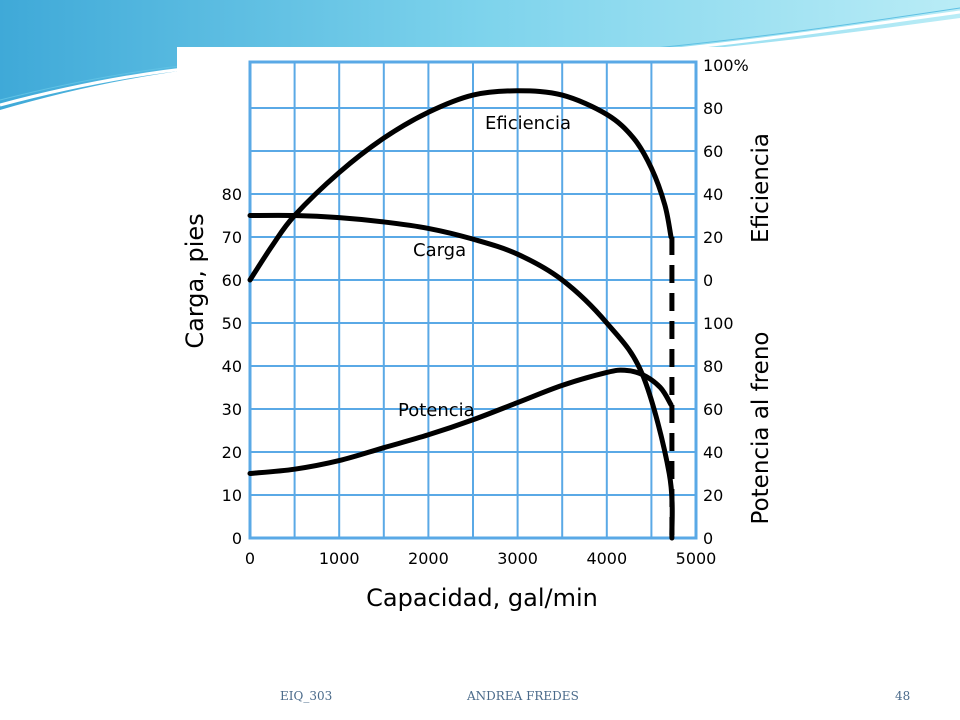 Image resolution: width=960 pixels, height=720 pixels. I want to click on right-bottom-tick-label: 100, so click(718, 323).